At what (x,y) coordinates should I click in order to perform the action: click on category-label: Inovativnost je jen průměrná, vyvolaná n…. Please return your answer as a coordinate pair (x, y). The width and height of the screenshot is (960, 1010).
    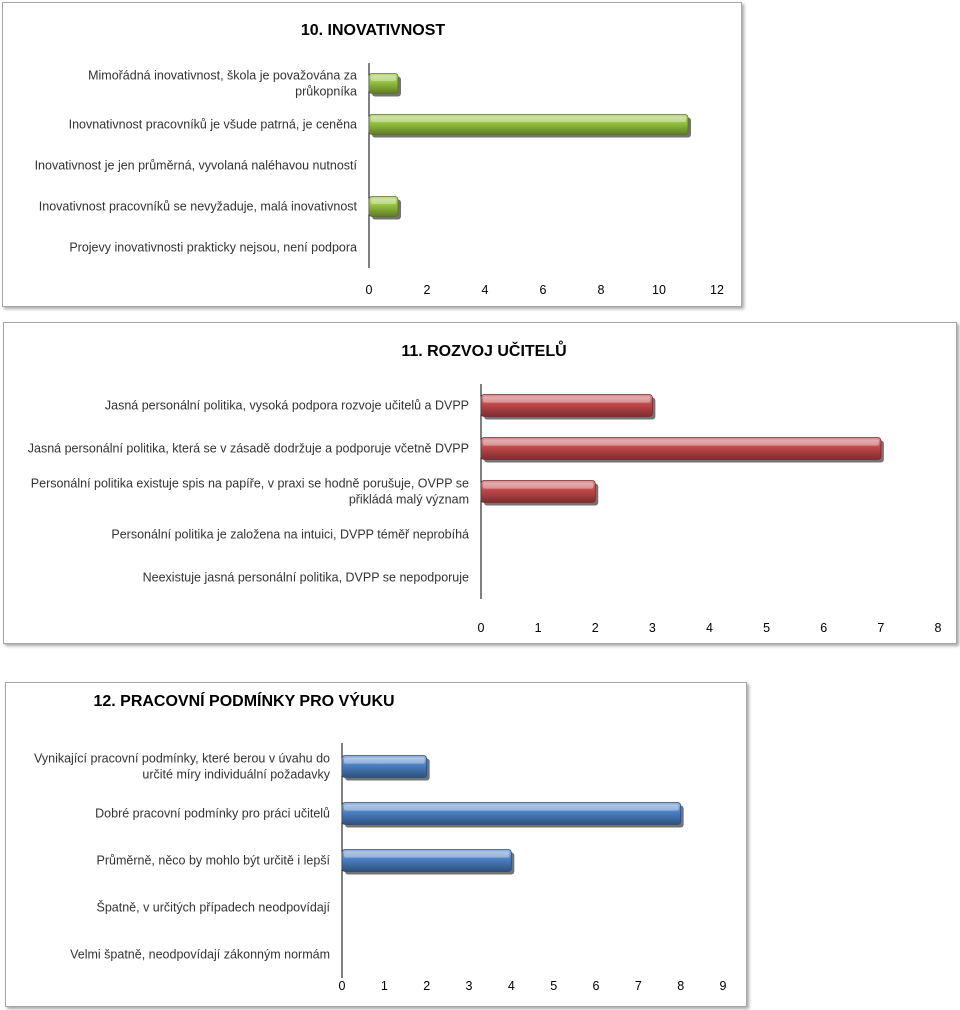
    Looking at the image, I should click on (196, 166).